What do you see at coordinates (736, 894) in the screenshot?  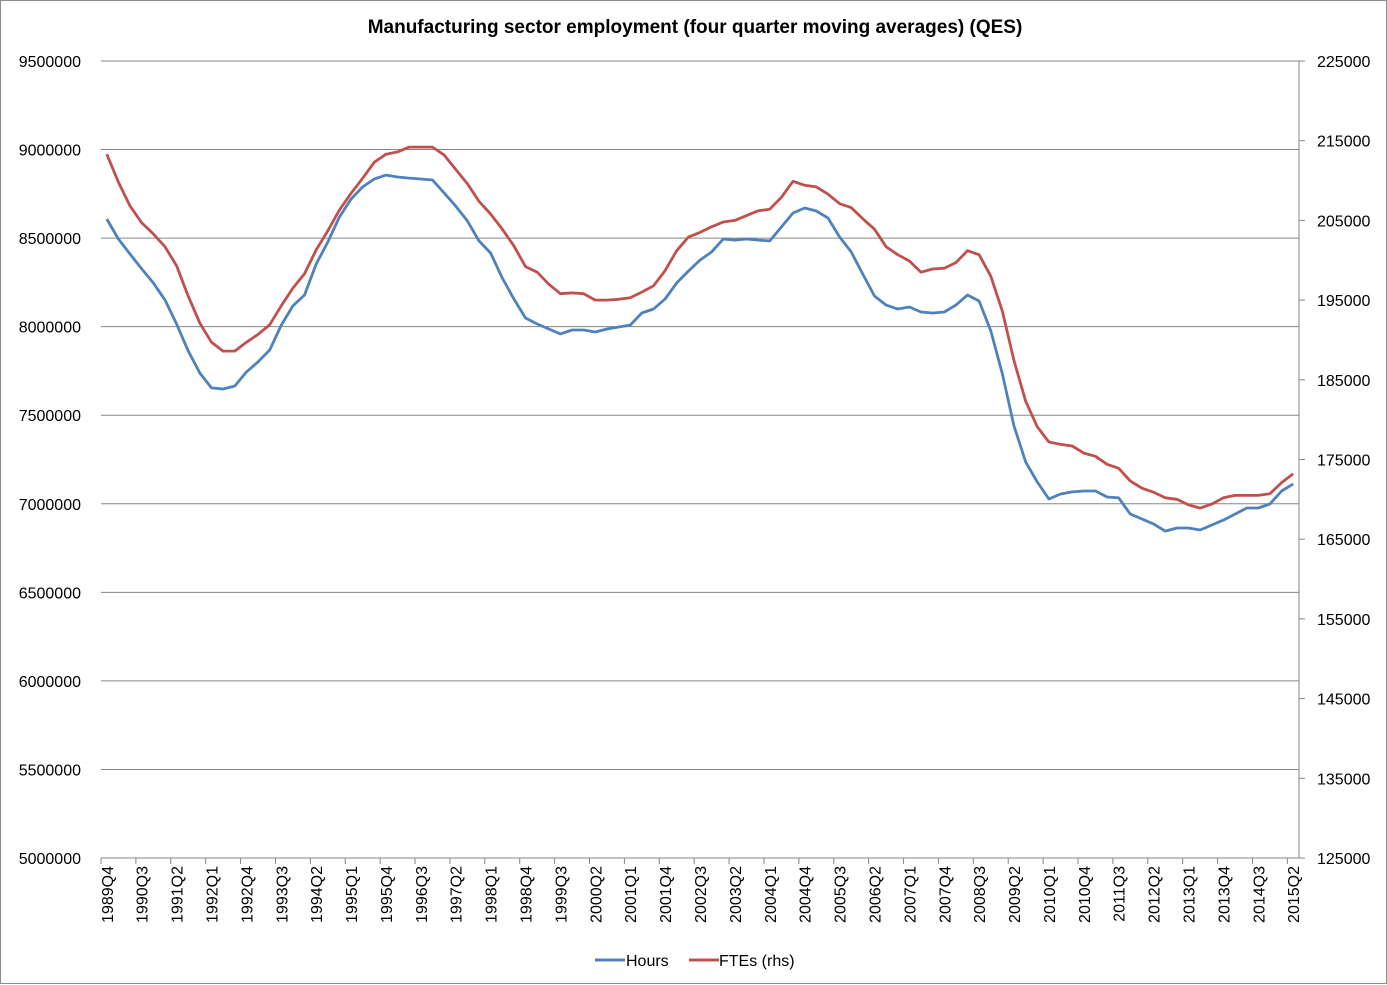 I see `x-tick-label: 2003Q2` at bounding box center [736, 894].